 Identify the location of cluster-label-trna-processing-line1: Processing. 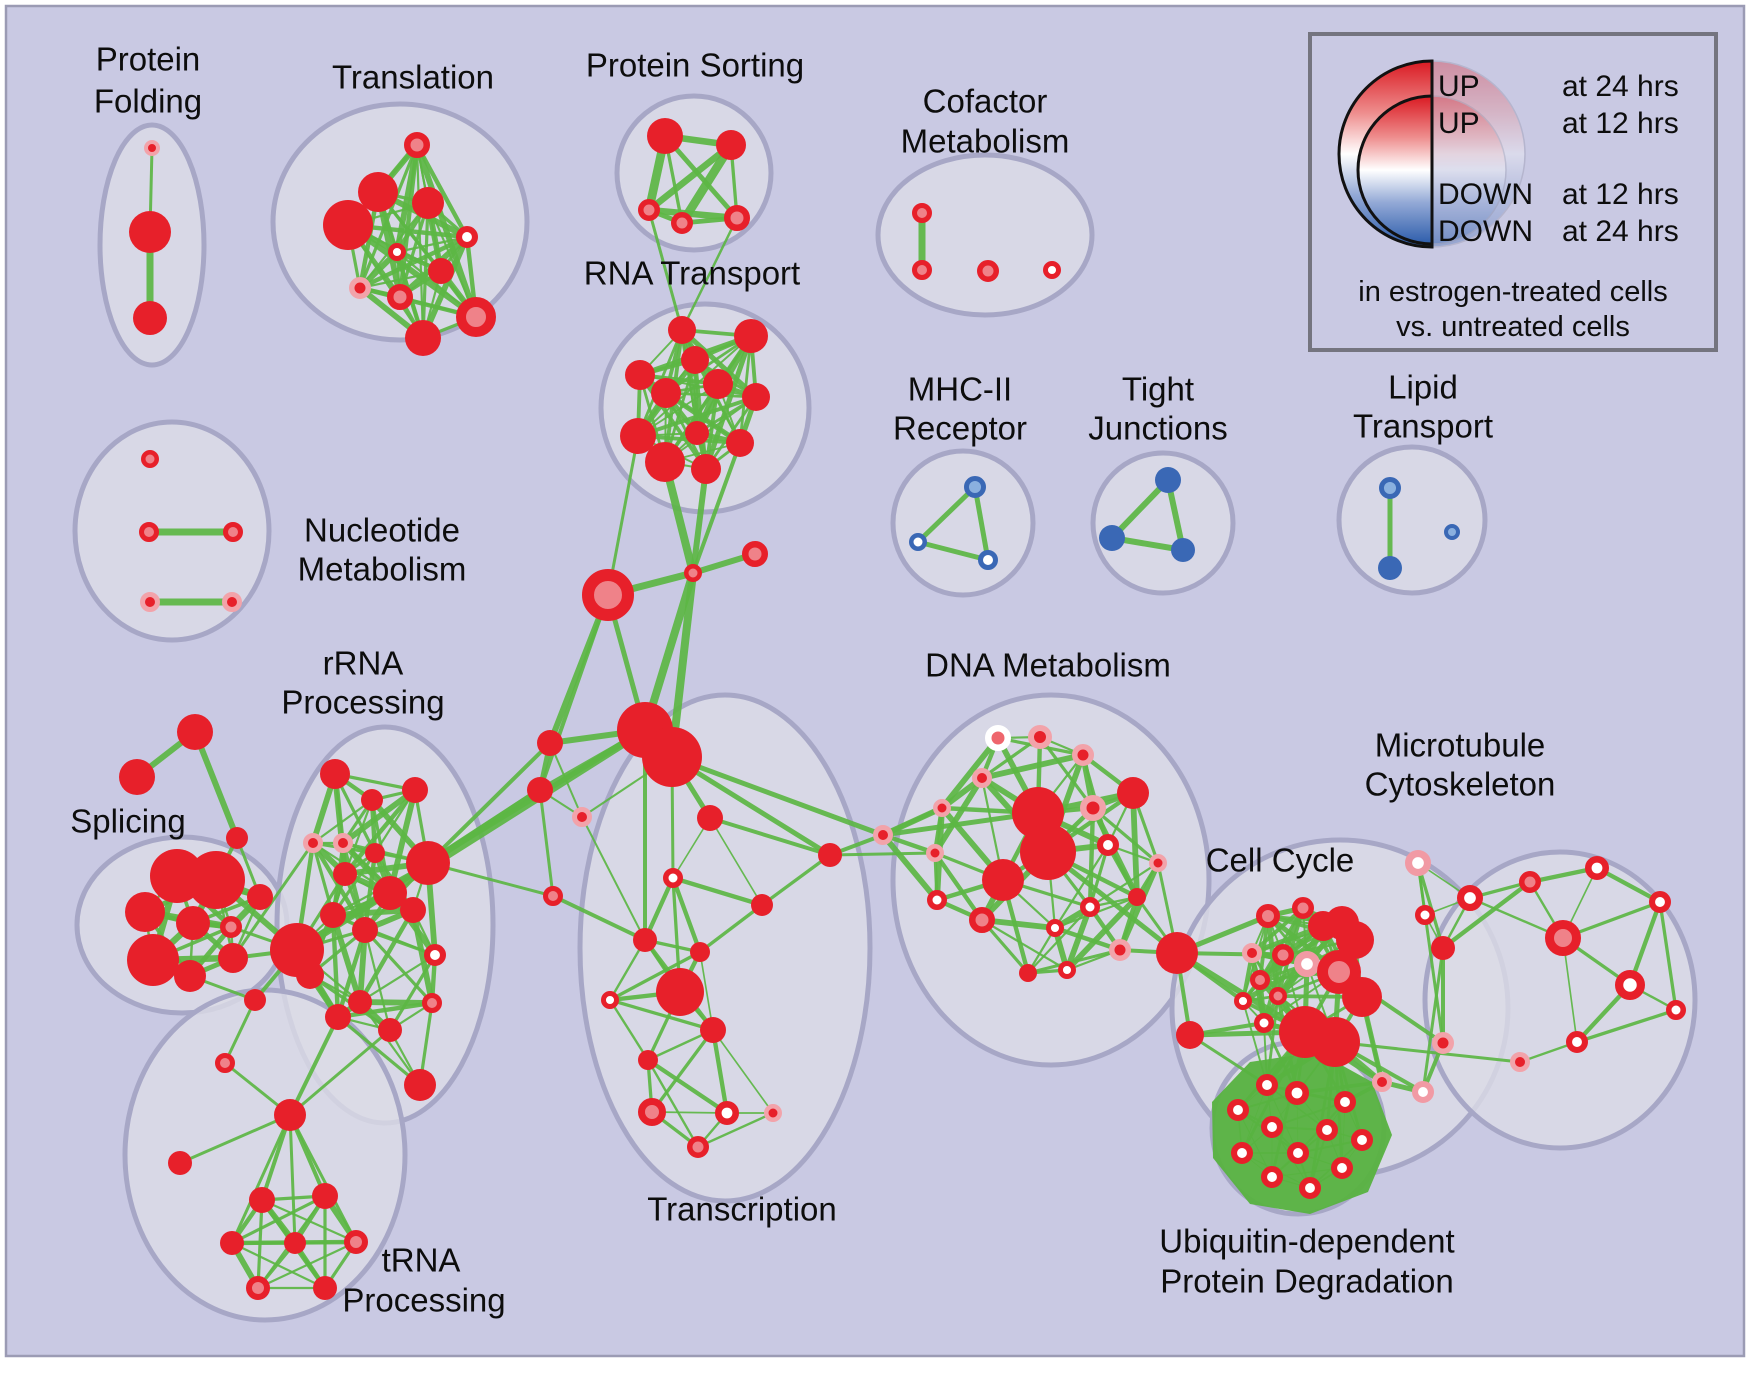
(423, 1300).